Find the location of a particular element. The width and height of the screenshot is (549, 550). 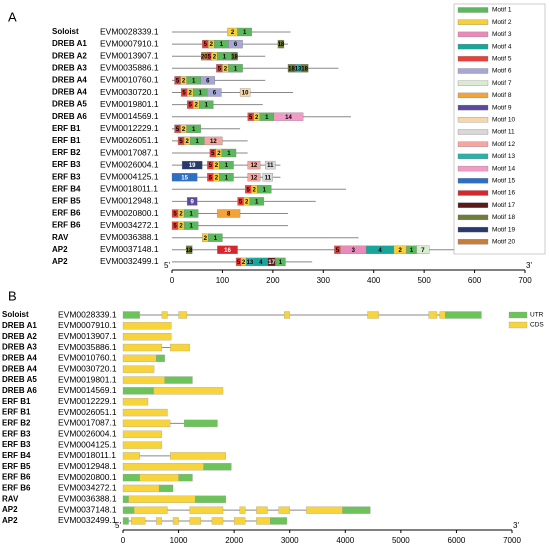

motif-number: 4 is located at coordinates (380, 251).